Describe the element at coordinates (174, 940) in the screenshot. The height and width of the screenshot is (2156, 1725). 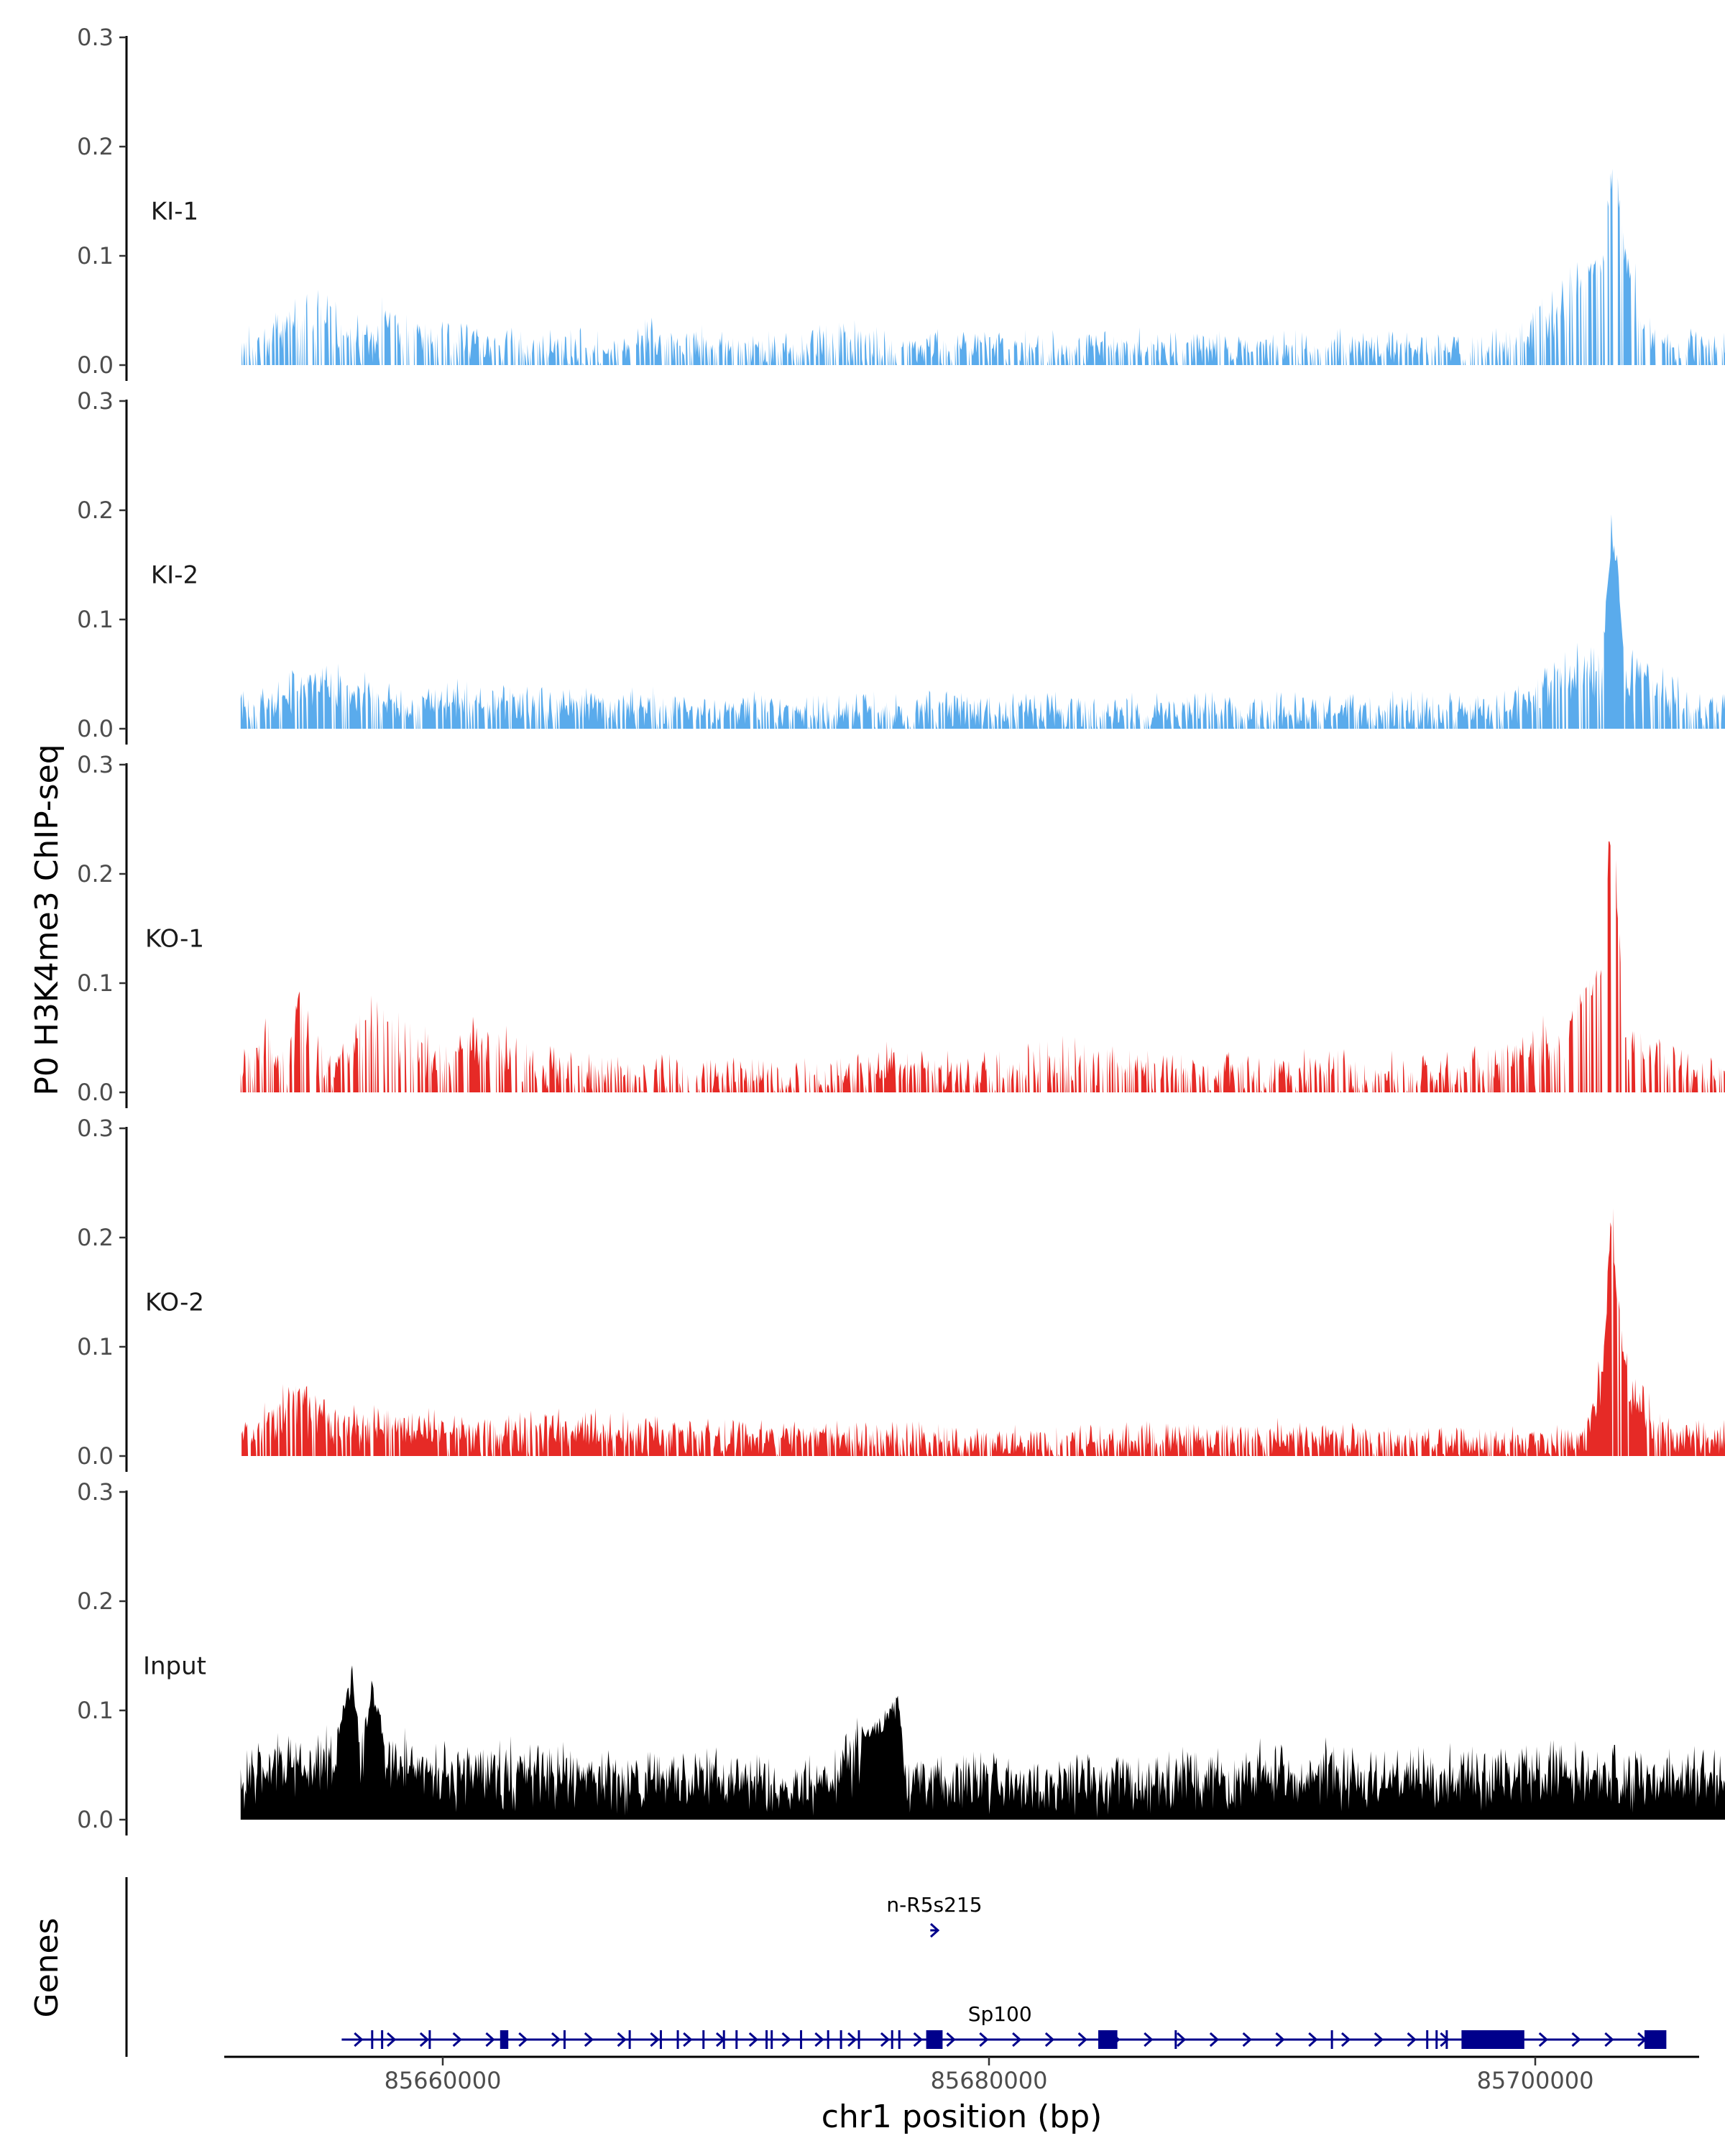
I see `track-label: KO-1` at that location.